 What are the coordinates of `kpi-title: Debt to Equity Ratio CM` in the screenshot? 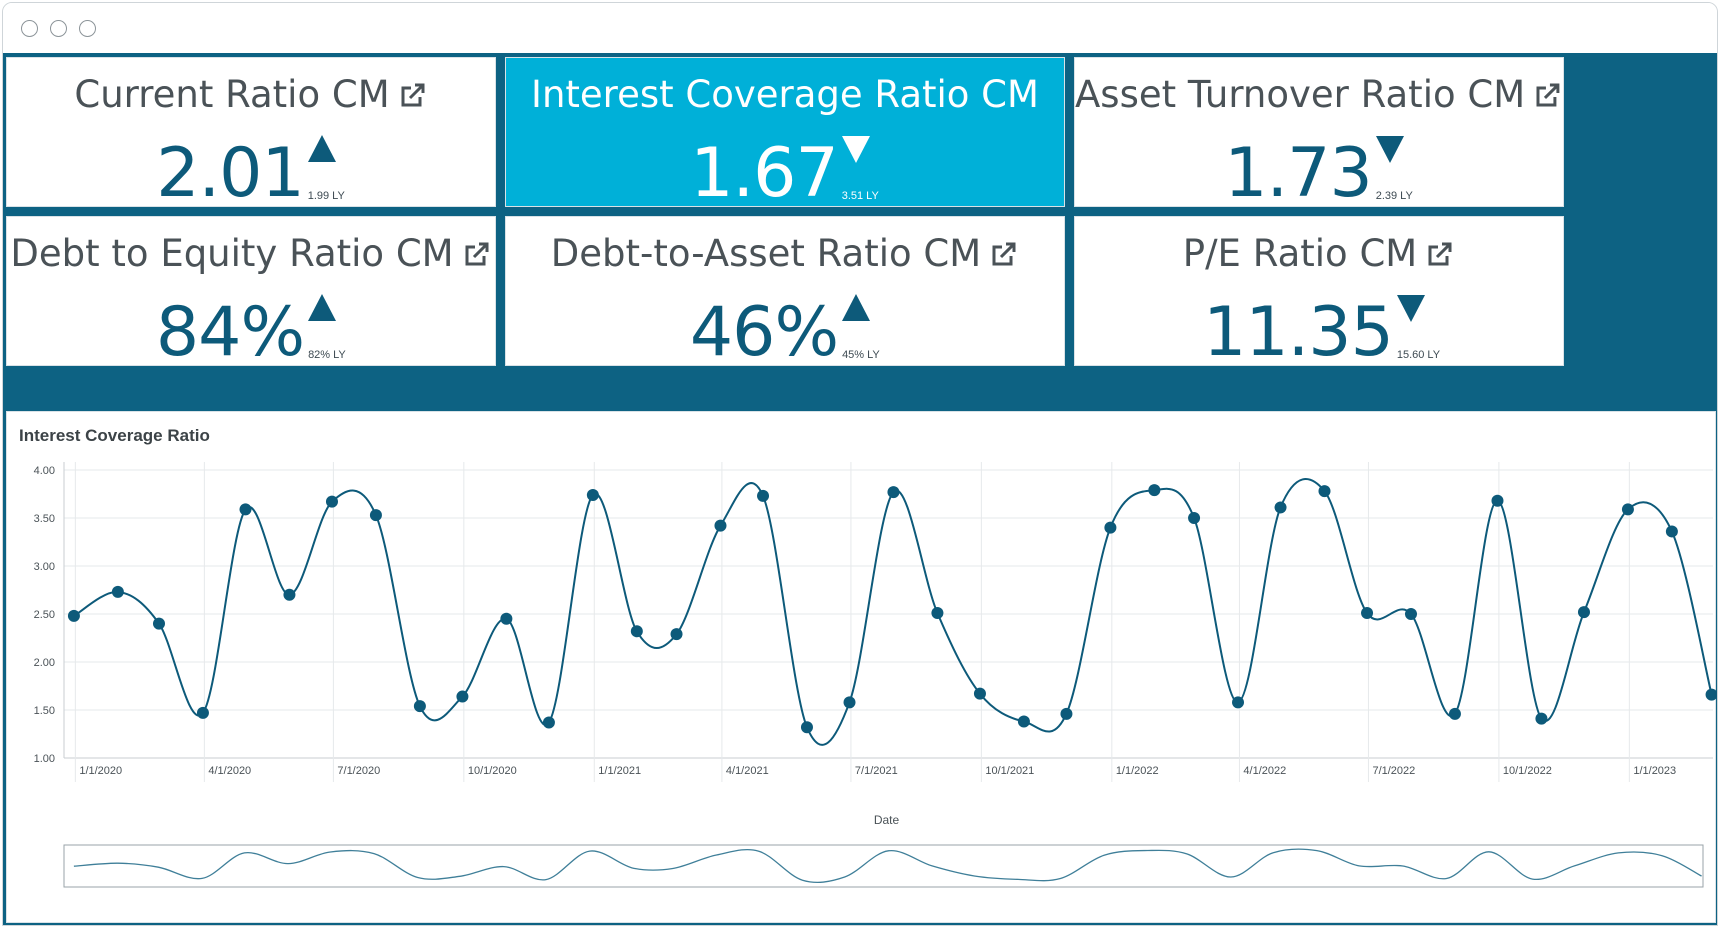 It's located at (232, 253).